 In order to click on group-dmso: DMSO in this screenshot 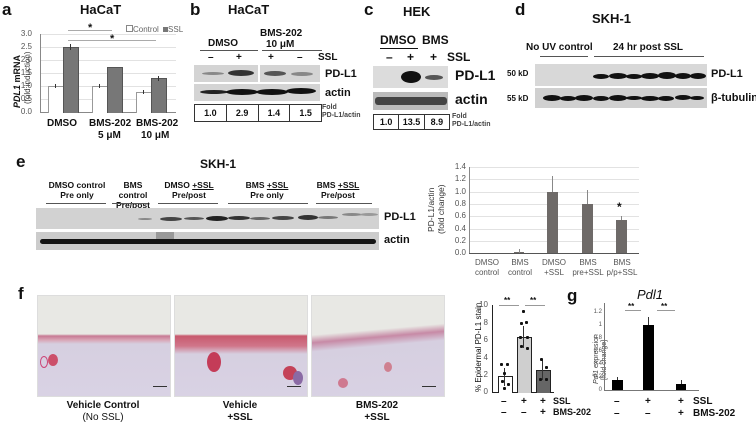, I will do `click(223, 43)`.